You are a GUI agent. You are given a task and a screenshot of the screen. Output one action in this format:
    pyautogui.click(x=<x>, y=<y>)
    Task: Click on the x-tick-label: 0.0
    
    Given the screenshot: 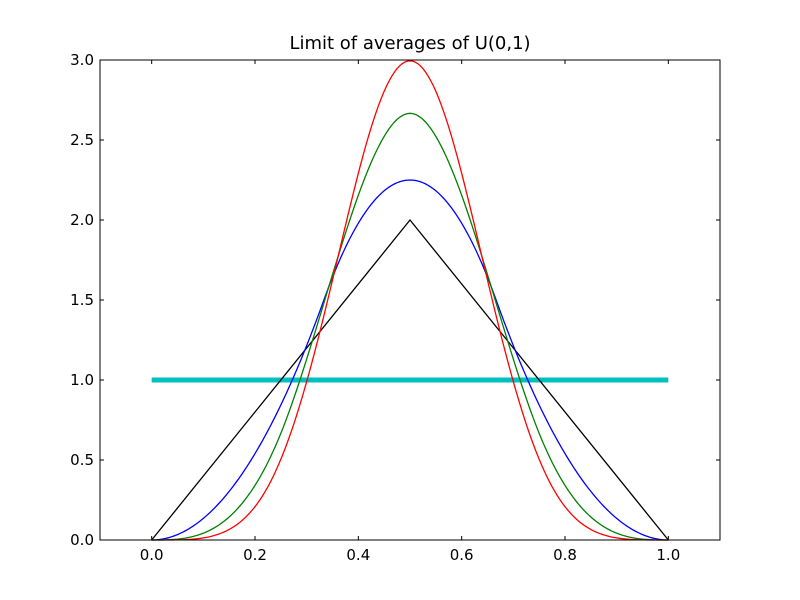 What is the action you would take?
    pyautogui.click(x=152, y=555)
    